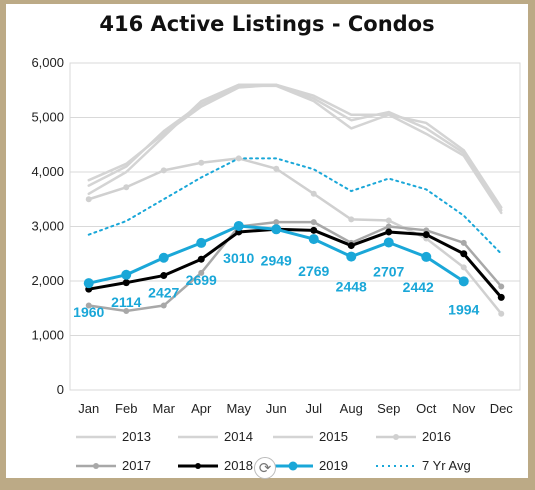  What do you see at coordinates (47, 62) in the screenshot?
I see `y-tick-label: 6,000` at bounding box center [47, 62].